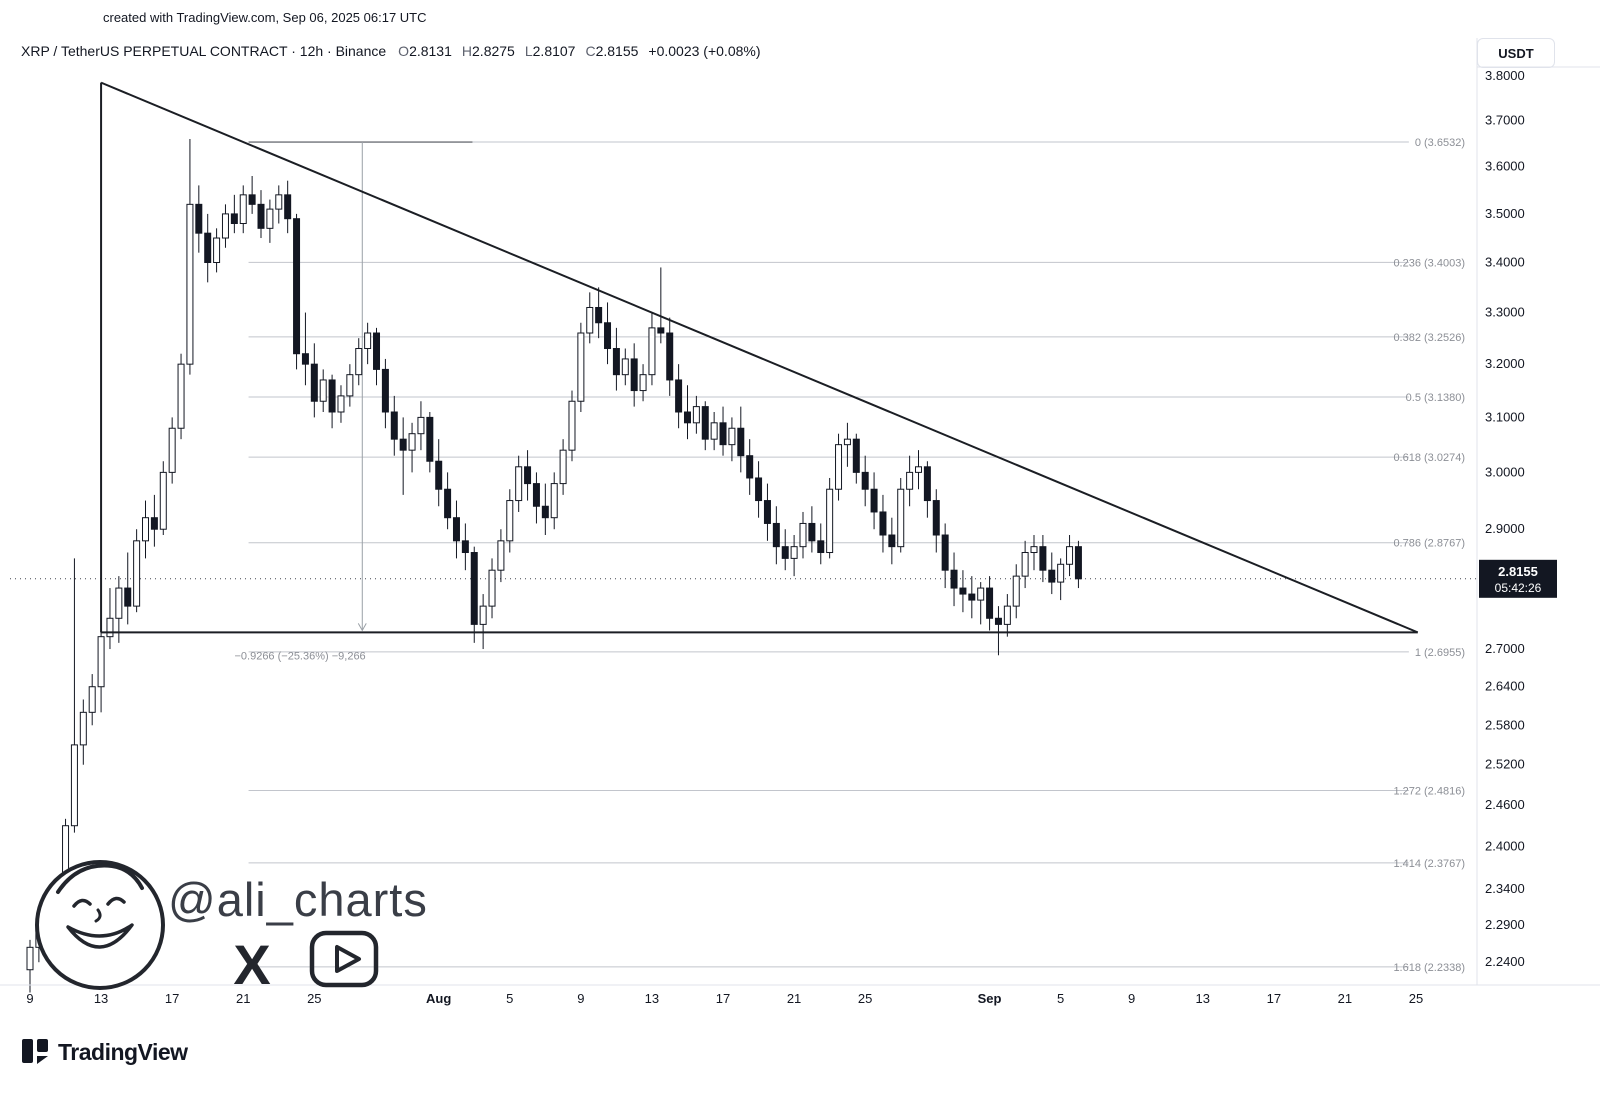  Describe the element at coordinates (1345, 998) in the screenshot. I see `time-axis-label: 21` at that location.